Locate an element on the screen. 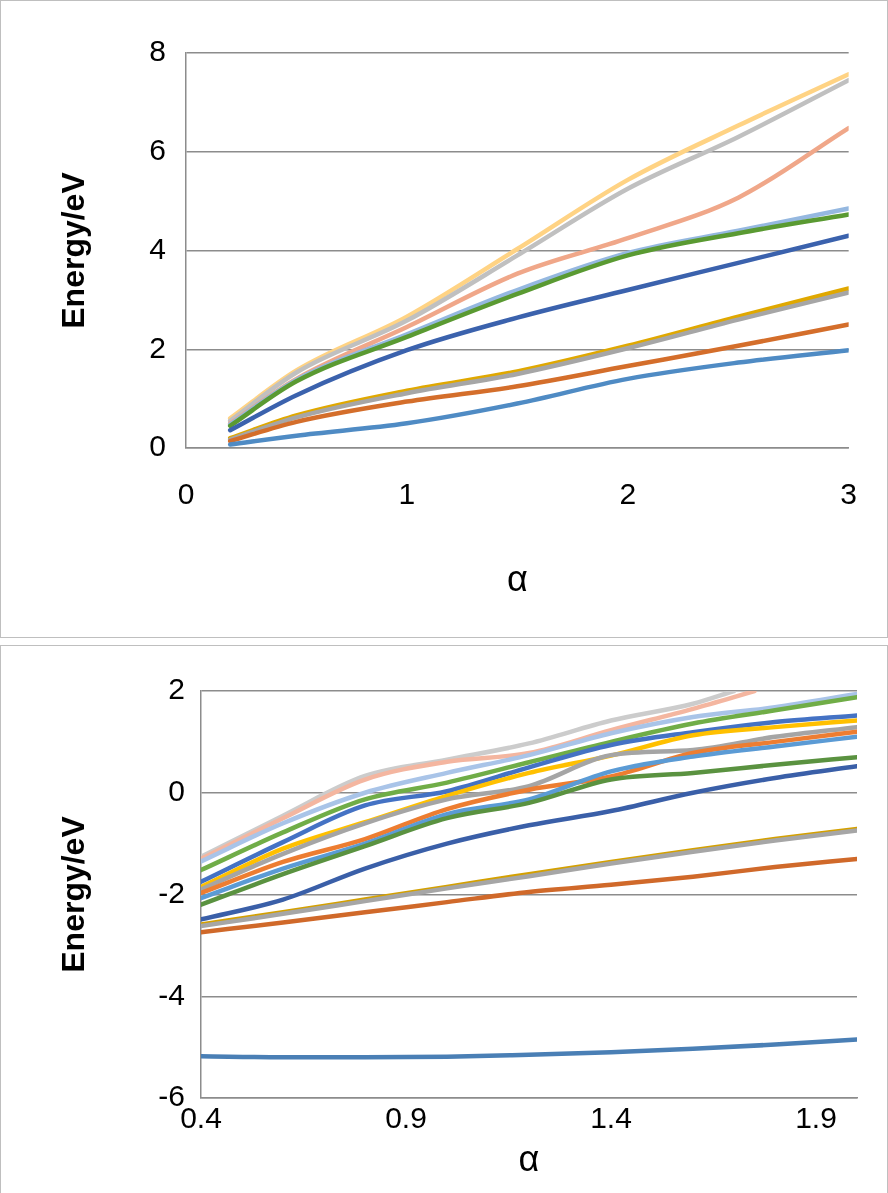 The image size is (888, 1193). y-tick-label: 4 is located at coordinates (157, 248).